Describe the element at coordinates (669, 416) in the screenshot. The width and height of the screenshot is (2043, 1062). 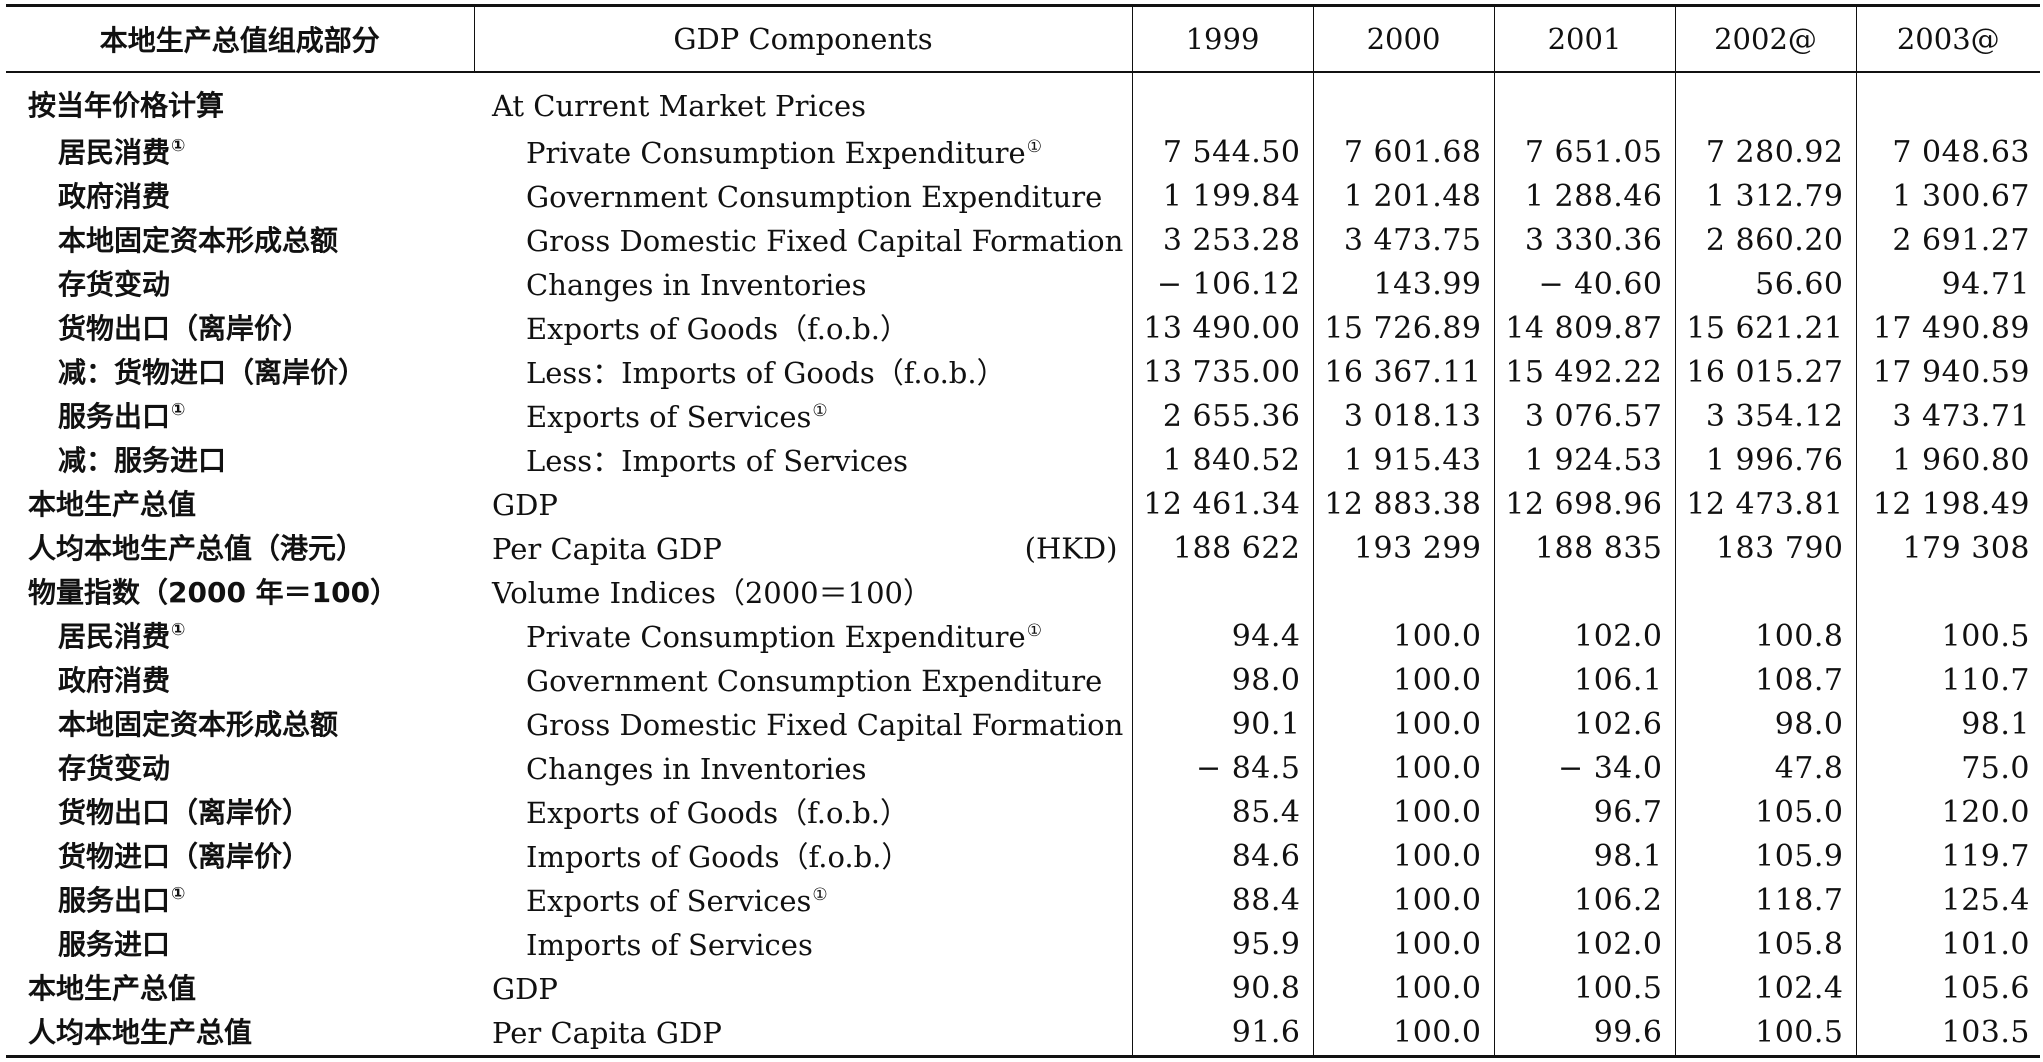
I see `row-english-text: Exports of Services` at that location.